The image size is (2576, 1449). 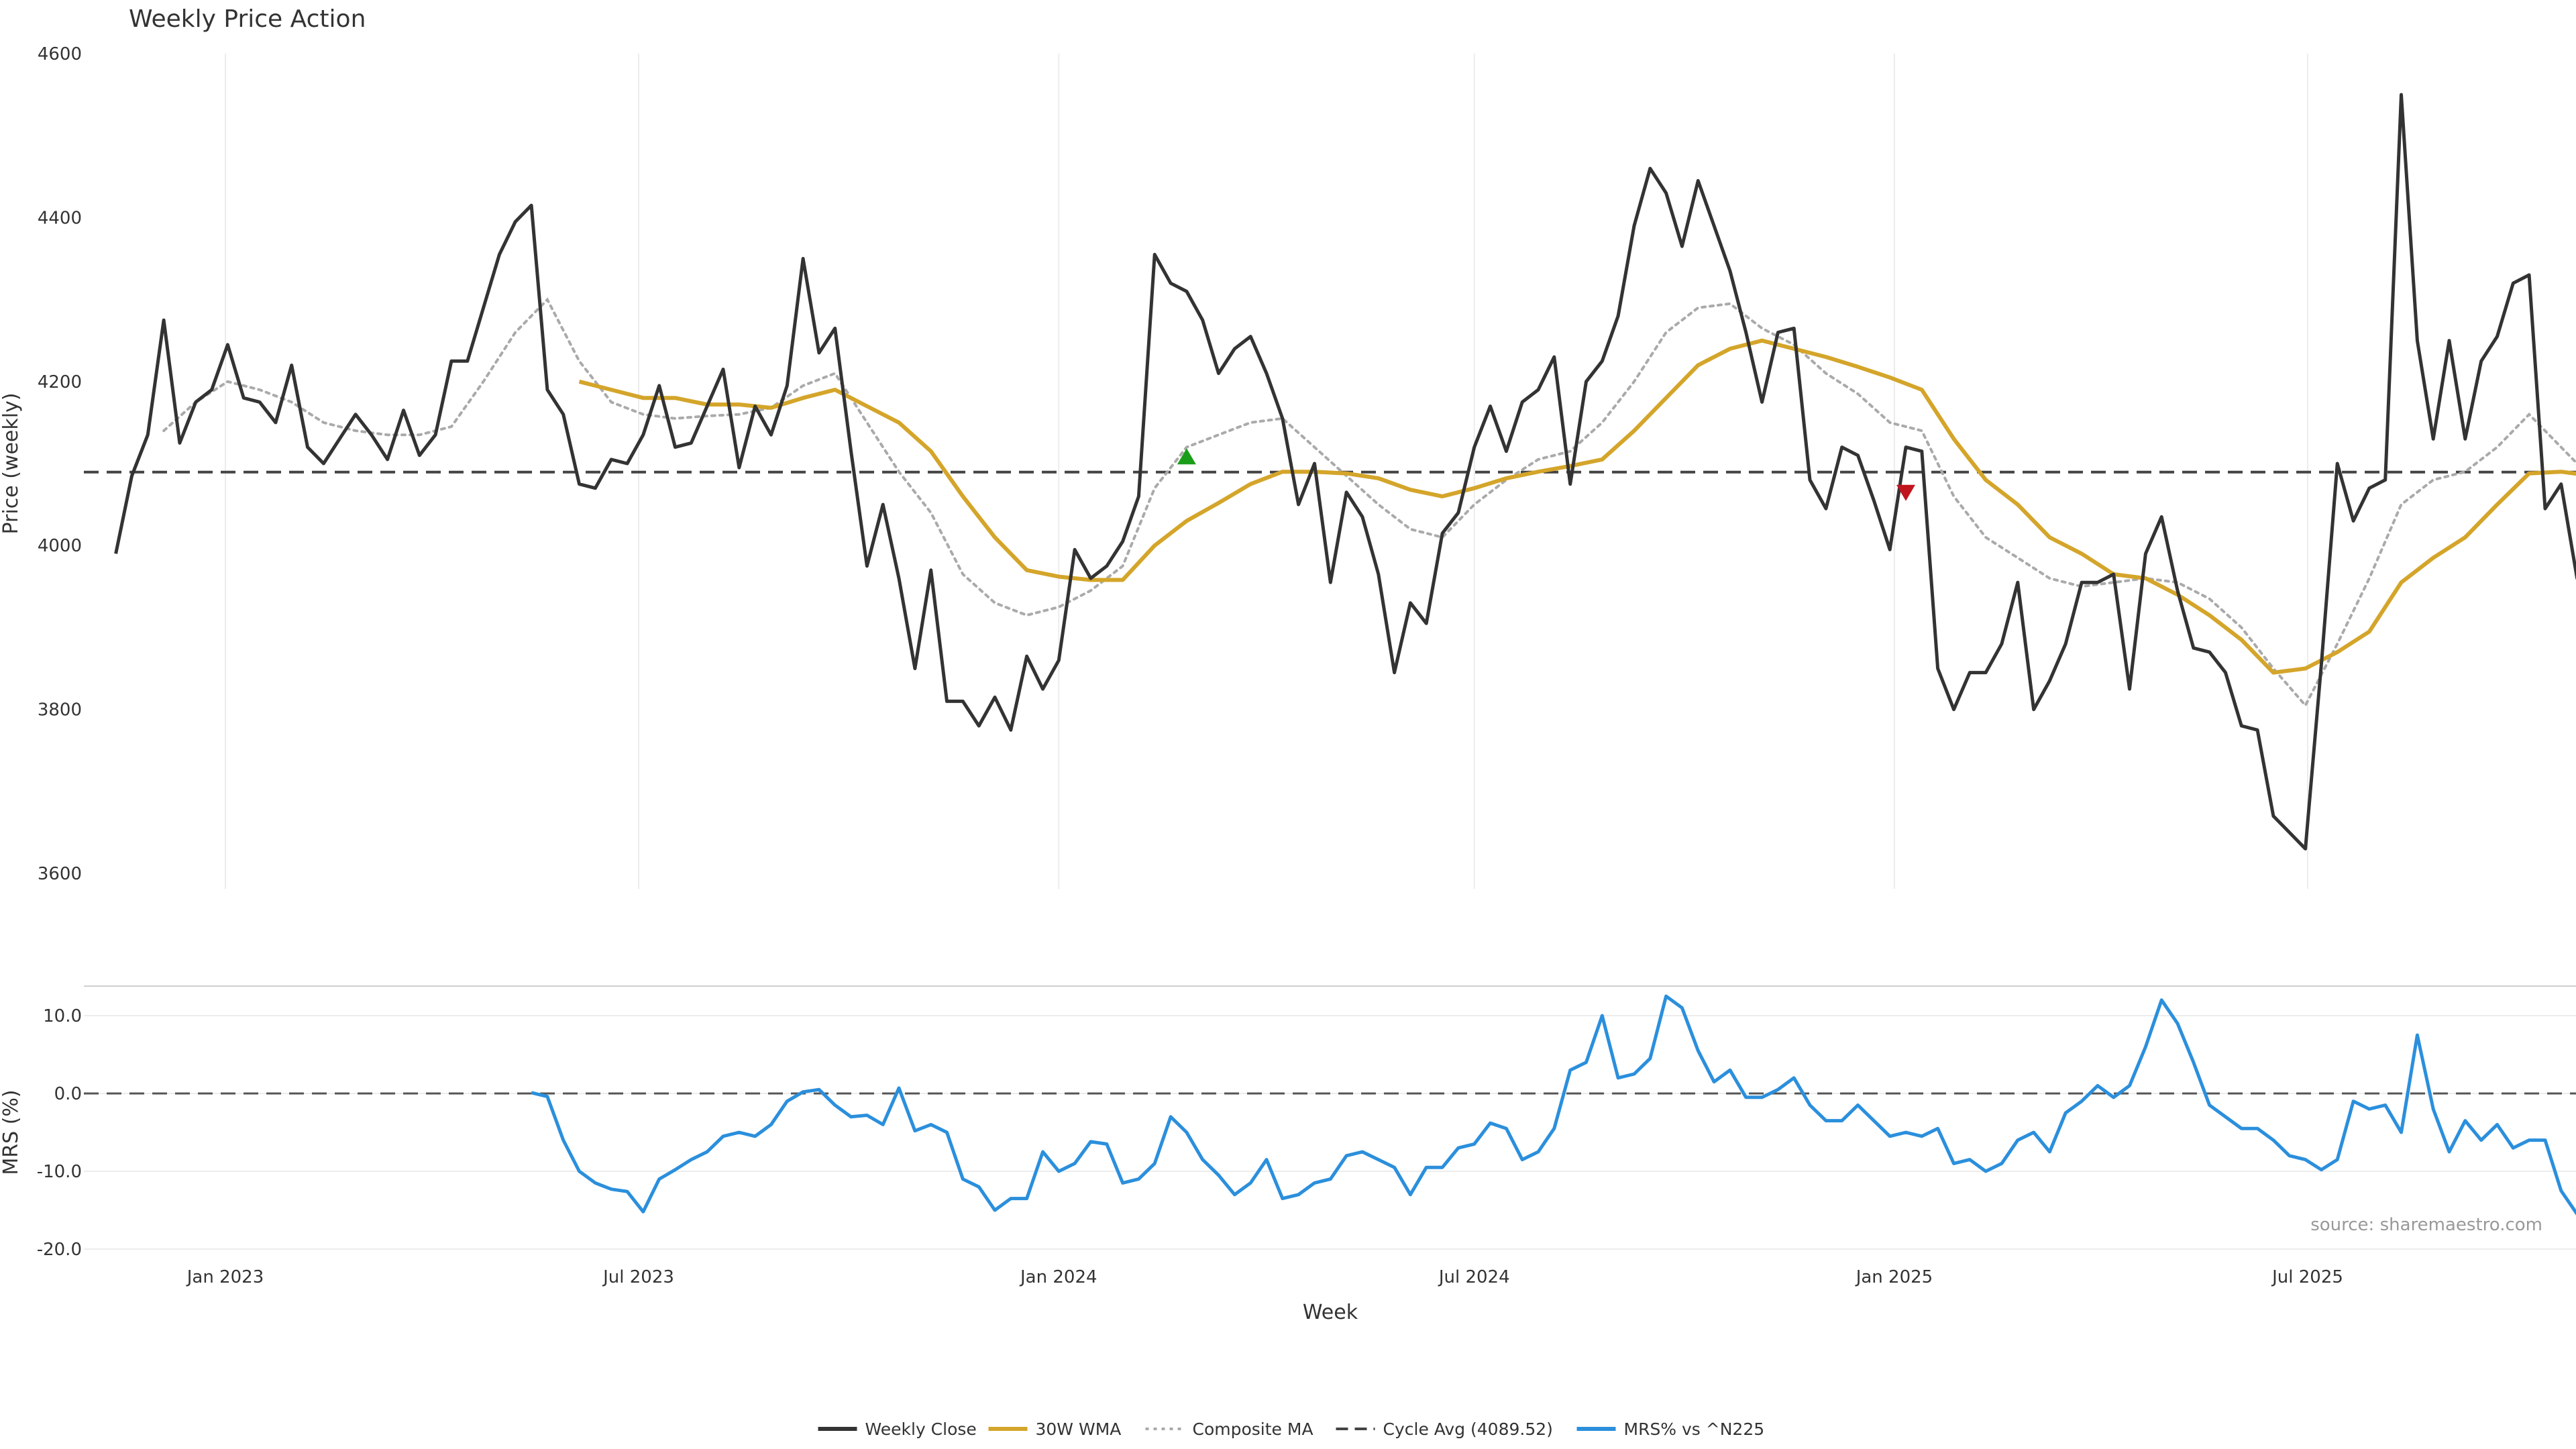 What do you see at coordinates (638, 1277) in the screenshot?
I see `x-tick-label: Jul 2023` at bounding box center [638, 1277].